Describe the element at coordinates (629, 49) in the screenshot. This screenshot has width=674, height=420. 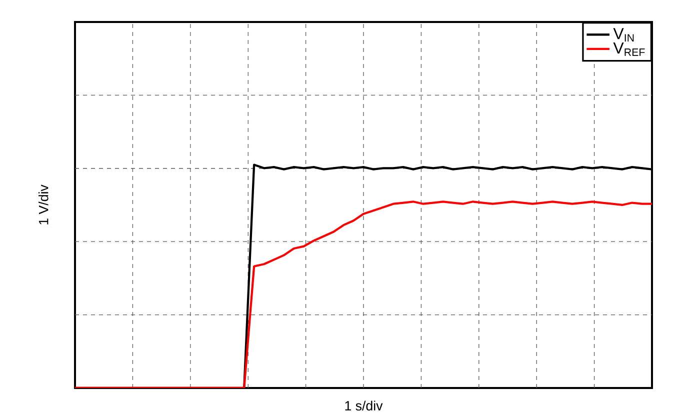
I see `legend-label: V$_{REF}$` at that location.